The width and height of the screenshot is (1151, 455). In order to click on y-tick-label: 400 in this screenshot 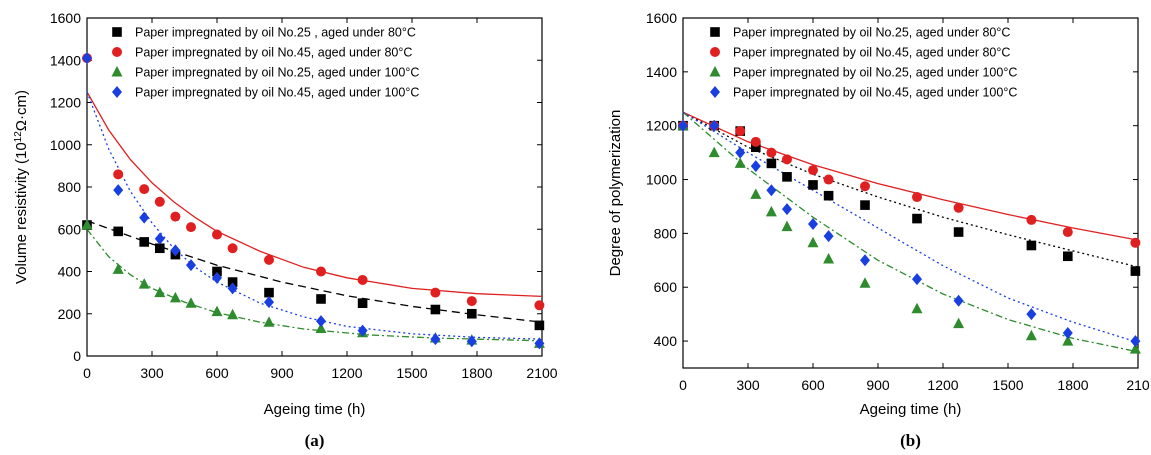, I will do `click(666, 341)`.